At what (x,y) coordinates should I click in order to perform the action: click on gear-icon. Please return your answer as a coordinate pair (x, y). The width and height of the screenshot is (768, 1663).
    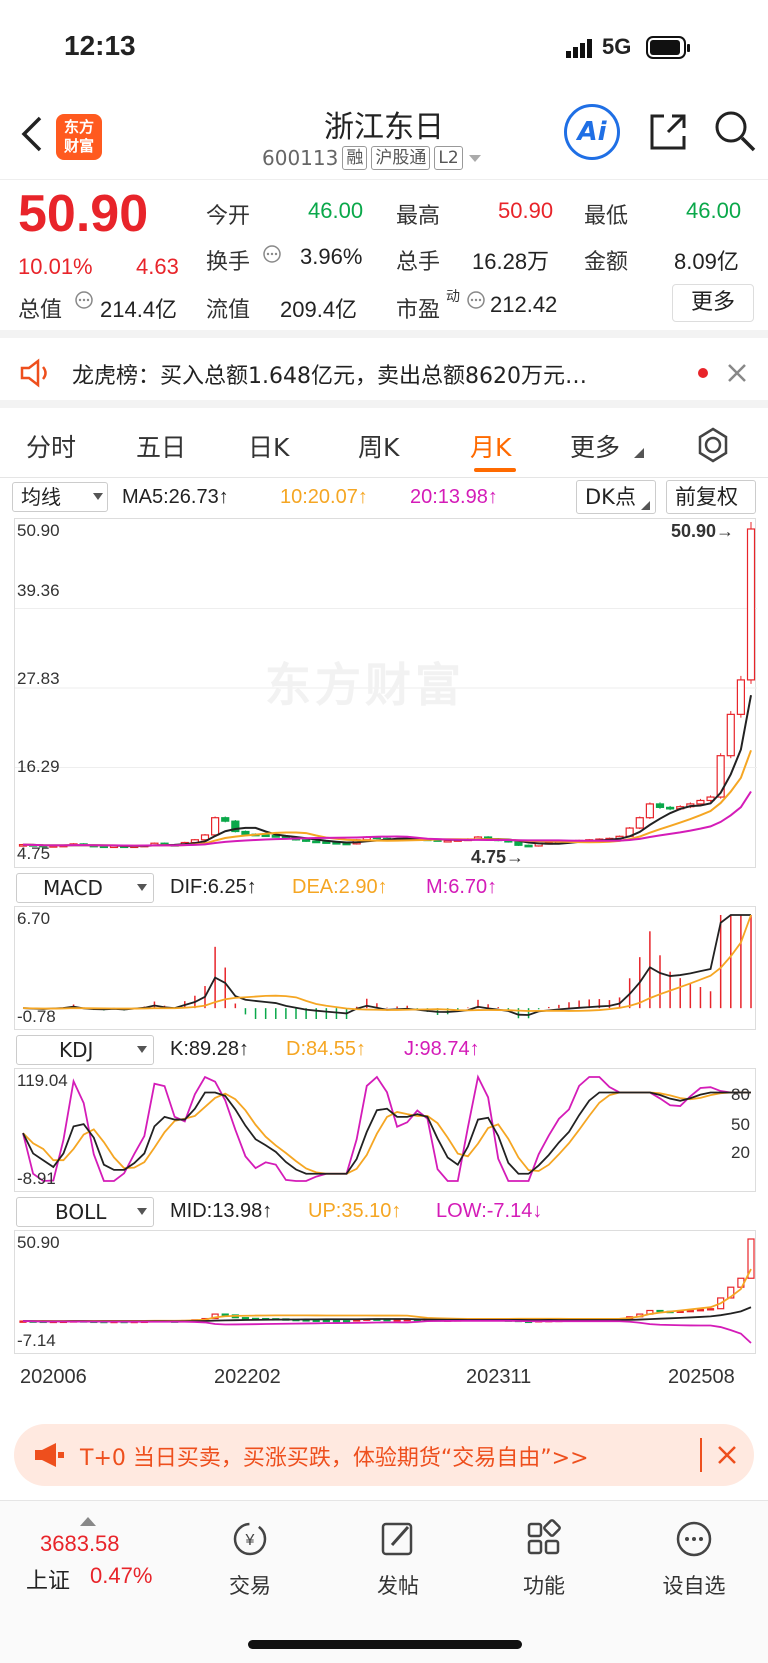
    Looking at the image, I should click on (713, 445).